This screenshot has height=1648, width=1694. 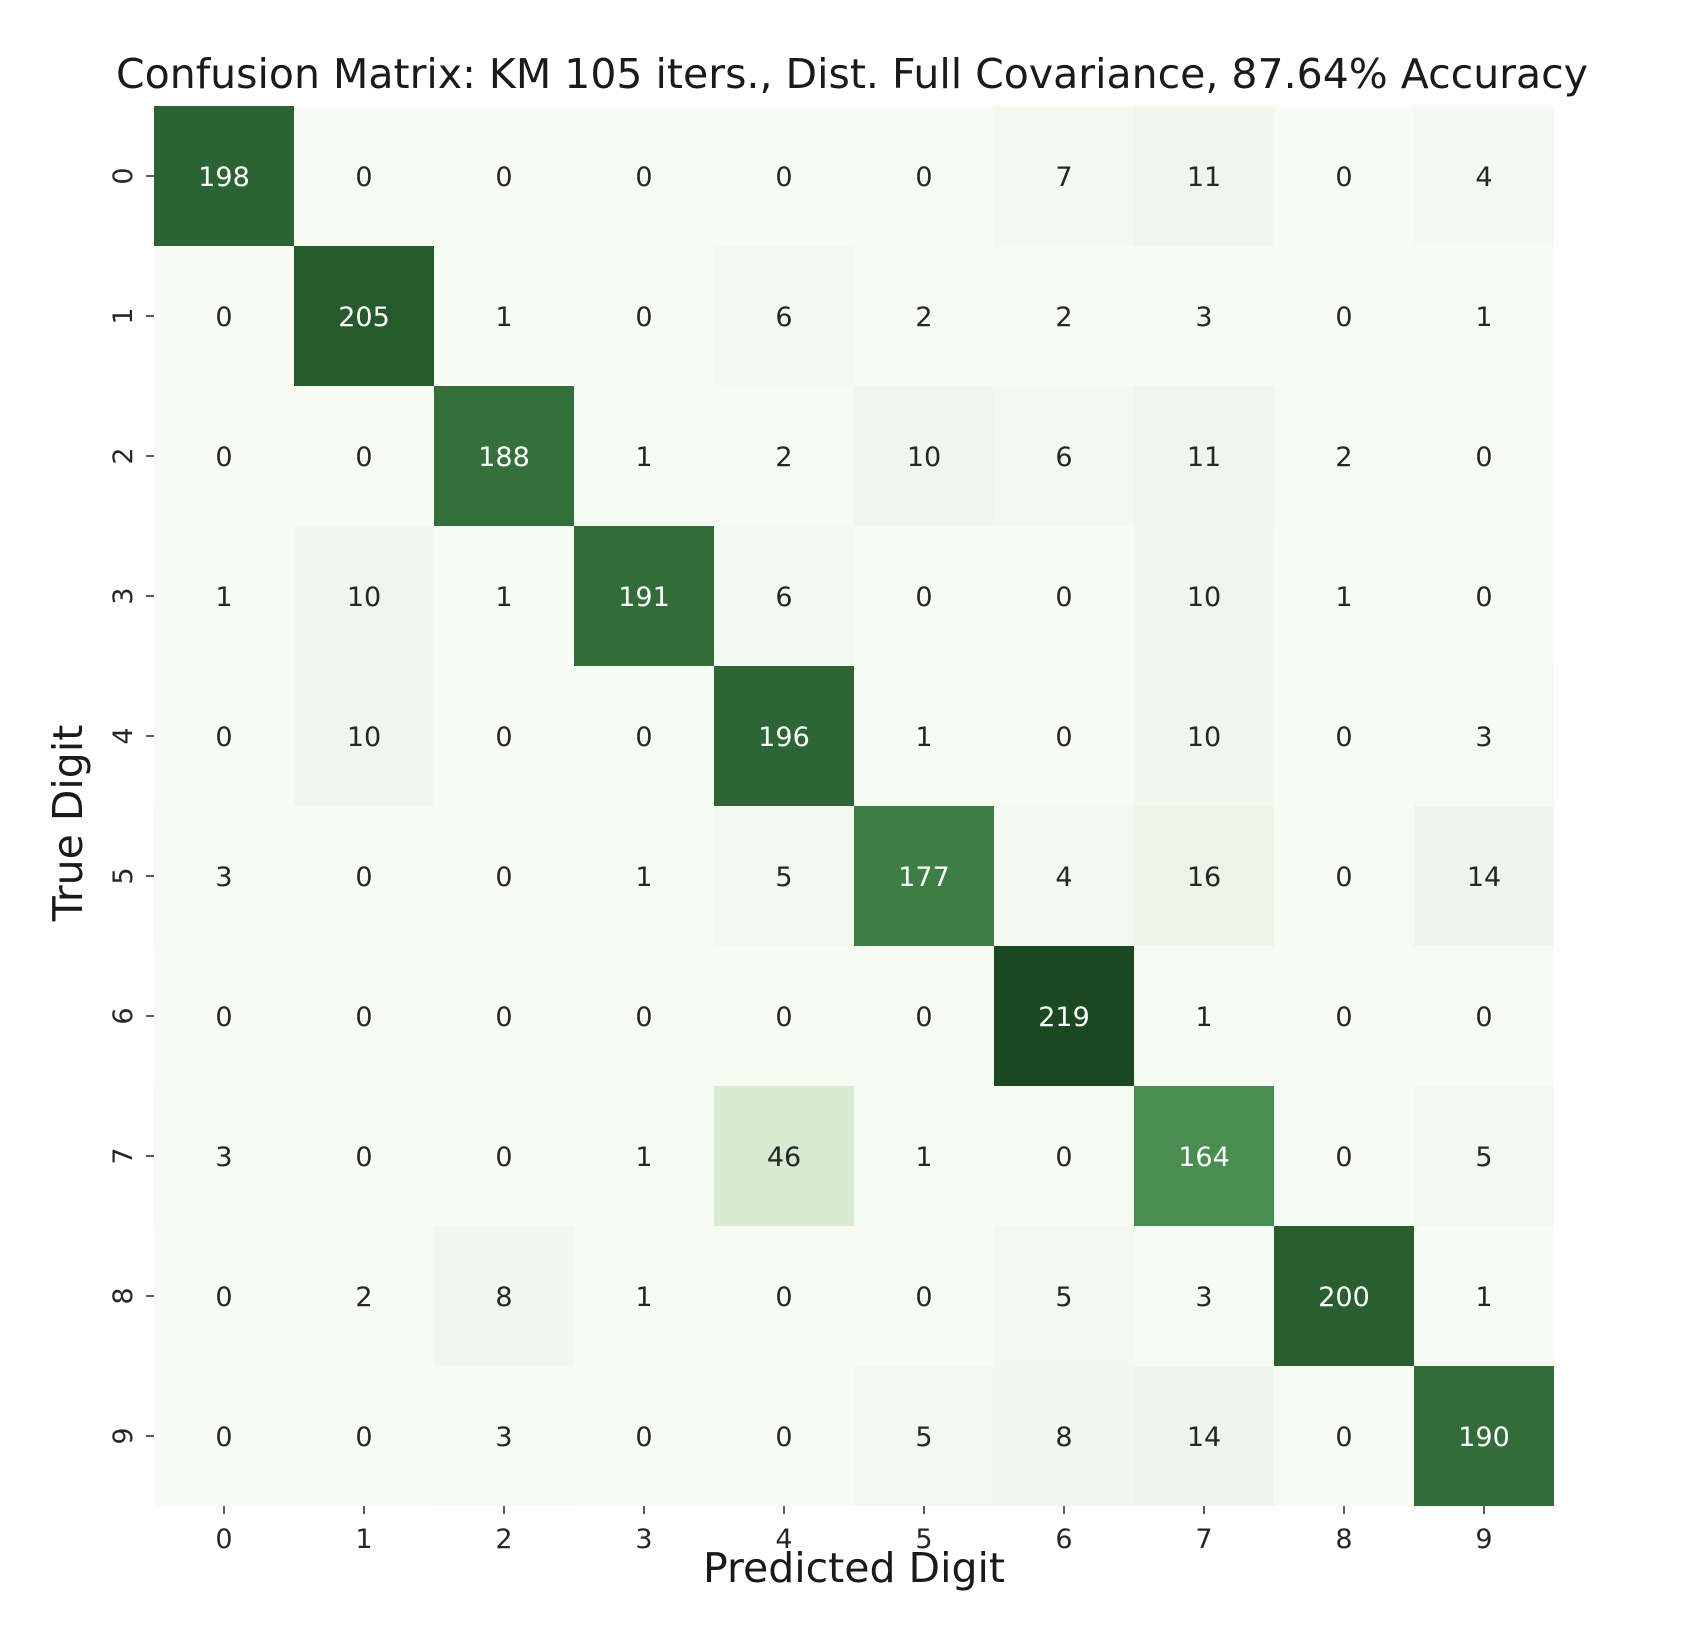 I want to click on heatmap-cell-r6-c9, so click(x=1484, y=1016).